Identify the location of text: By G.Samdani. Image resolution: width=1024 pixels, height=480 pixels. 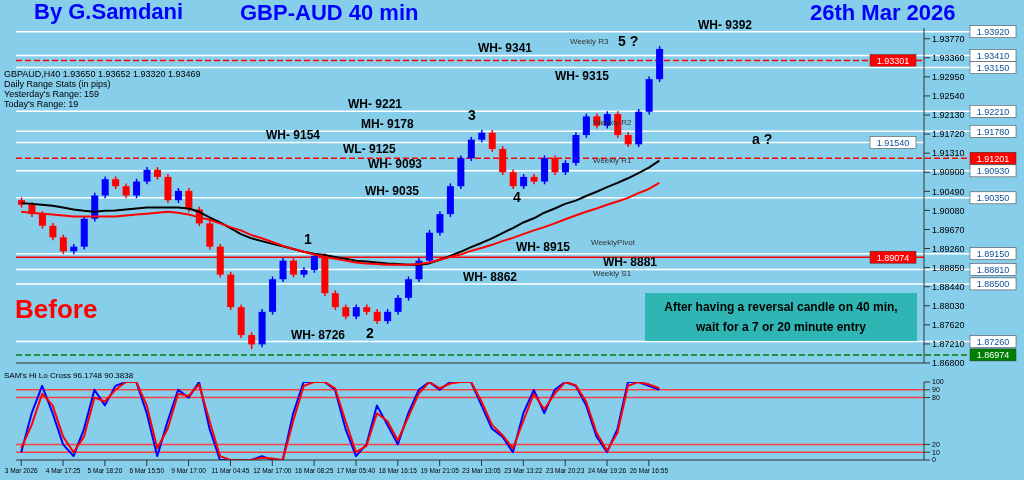
(109, 12).